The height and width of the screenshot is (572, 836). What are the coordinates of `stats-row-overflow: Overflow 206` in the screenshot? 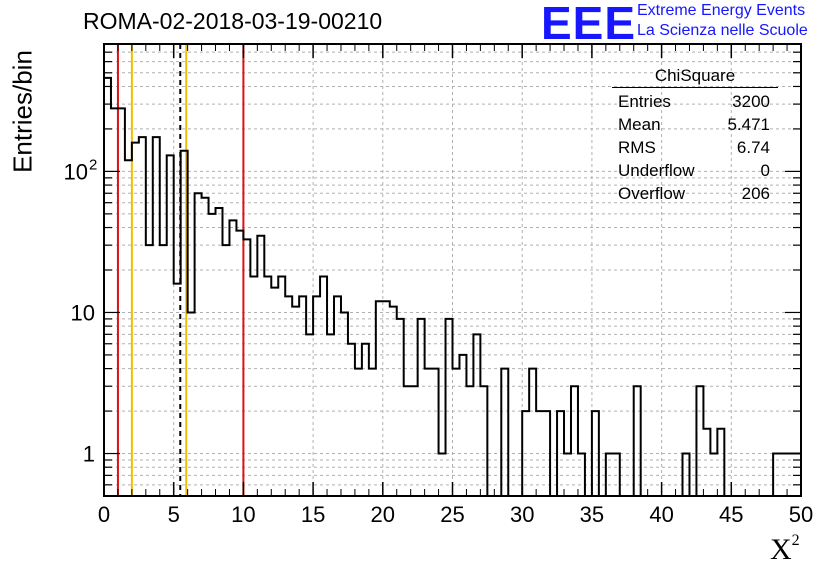 It's located at (695, 193).